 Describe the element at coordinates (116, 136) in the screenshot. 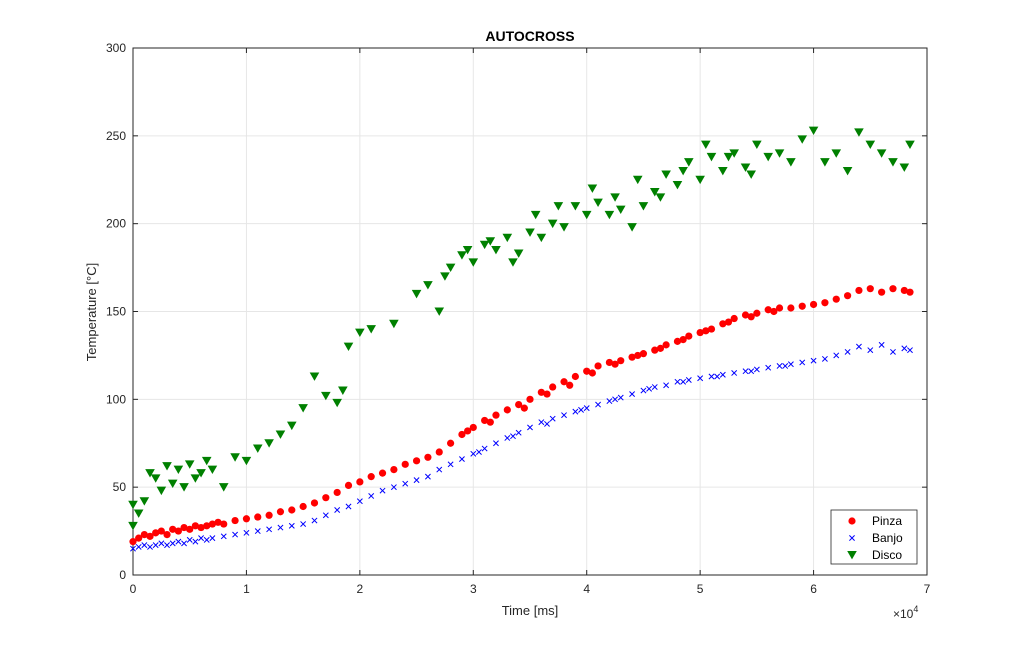

I see `y-tick-label: 250` at that location.